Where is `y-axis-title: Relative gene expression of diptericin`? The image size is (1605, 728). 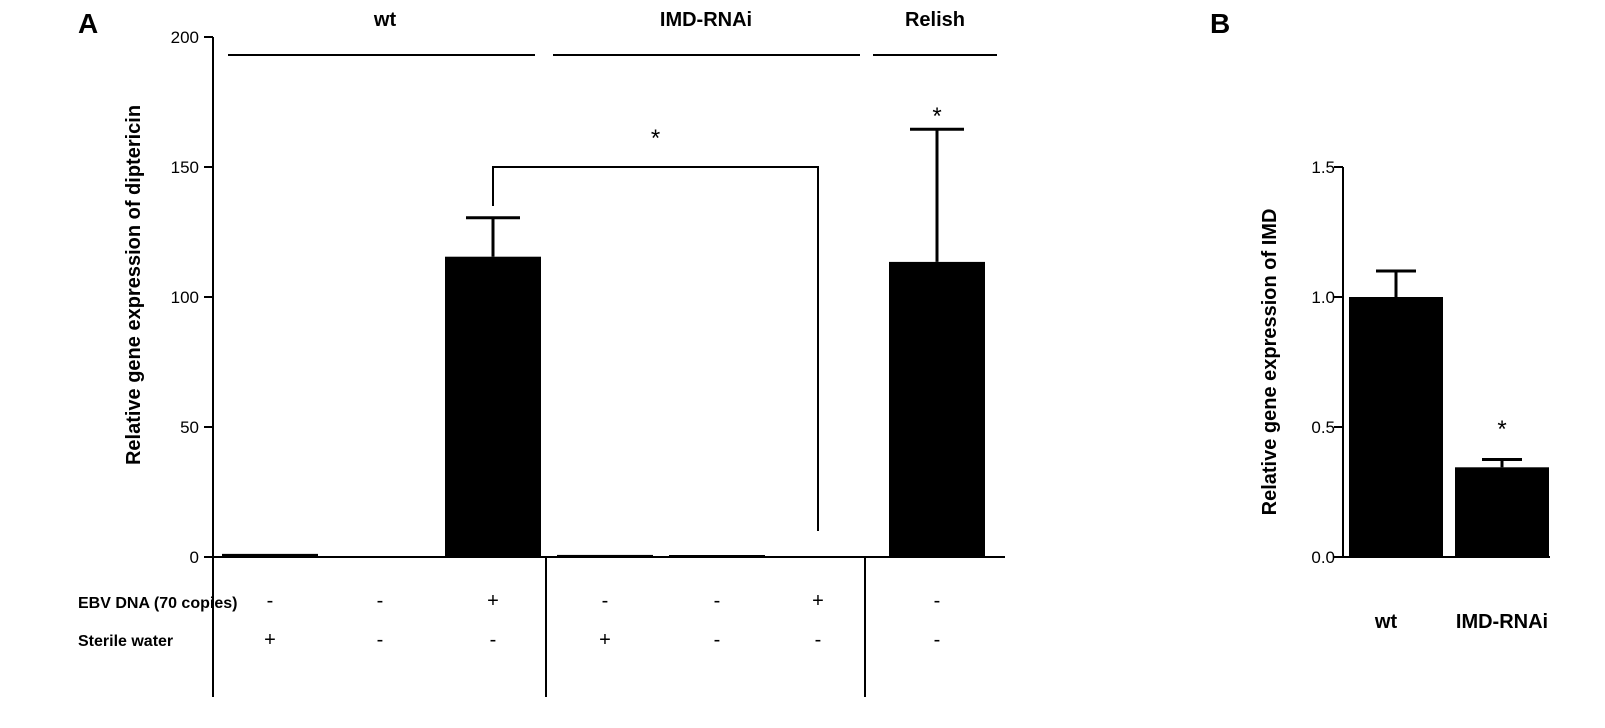
y-axis-title: Relative gene expression of diptericin is located at coordinates (134, 285).